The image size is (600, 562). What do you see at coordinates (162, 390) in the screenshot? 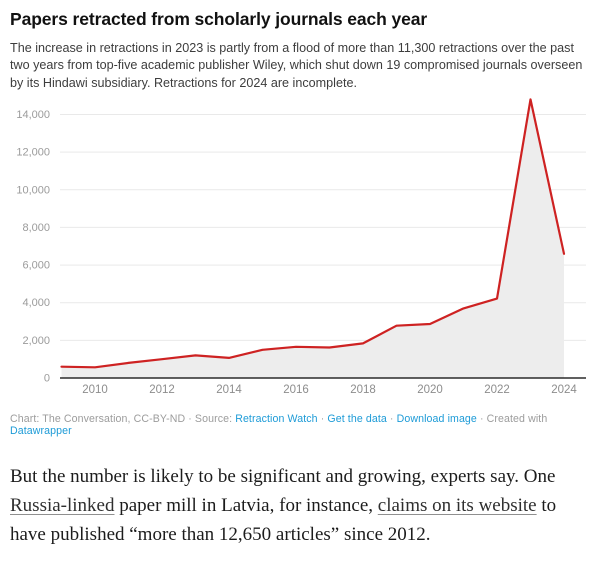
I see `x-axis-label: 2012` at bounding box center [162, 390].